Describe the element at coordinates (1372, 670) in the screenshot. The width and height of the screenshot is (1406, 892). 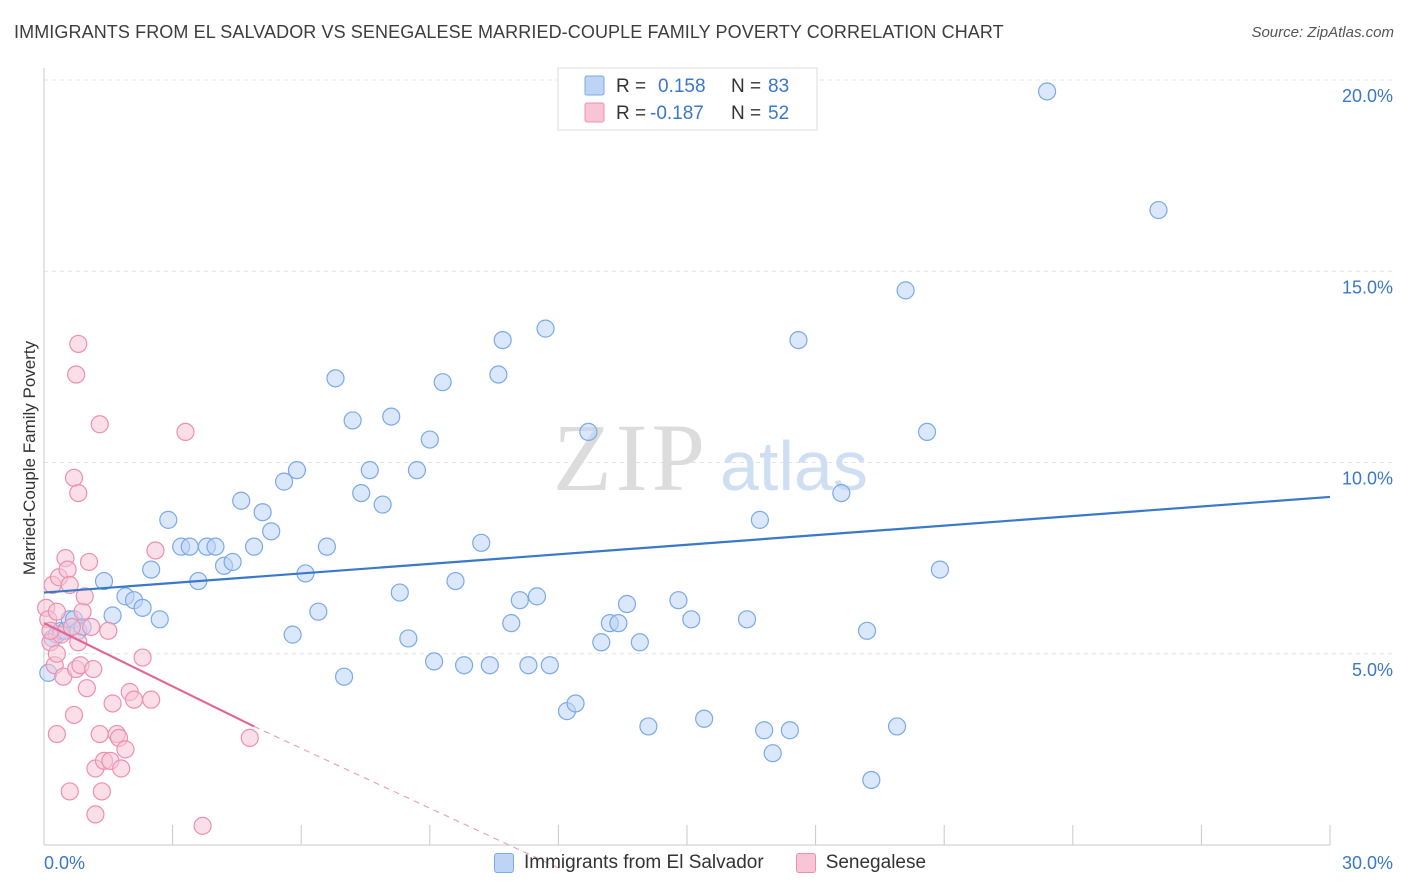
I see `y-tick-label-0: 5.0%` at that location.